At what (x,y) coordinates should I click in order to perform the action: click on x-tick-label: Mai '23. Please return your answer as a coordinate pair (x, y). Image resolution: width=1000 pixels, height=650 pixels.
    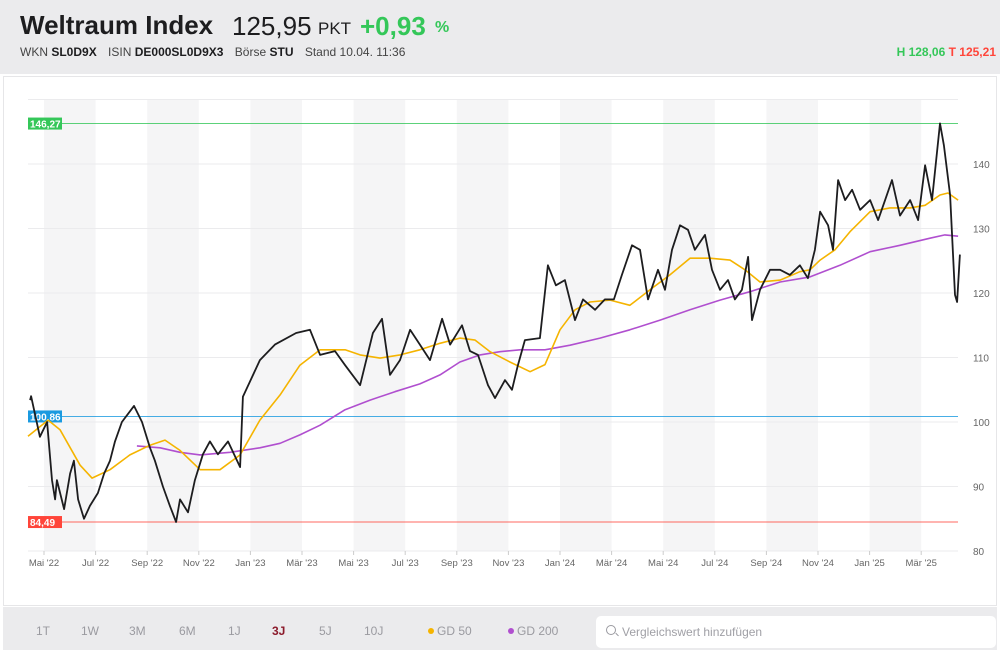
    Looking at the image, I should click on (353, 563).